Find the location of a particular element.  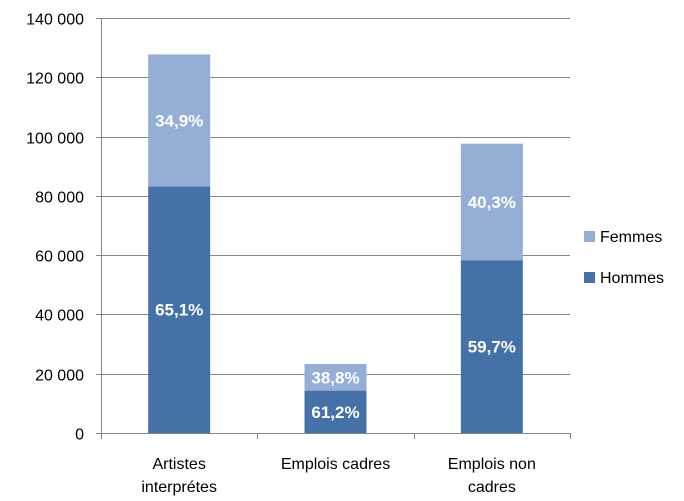

x-tick-label: Artistes interprétes is located at coordinates (179, 476).